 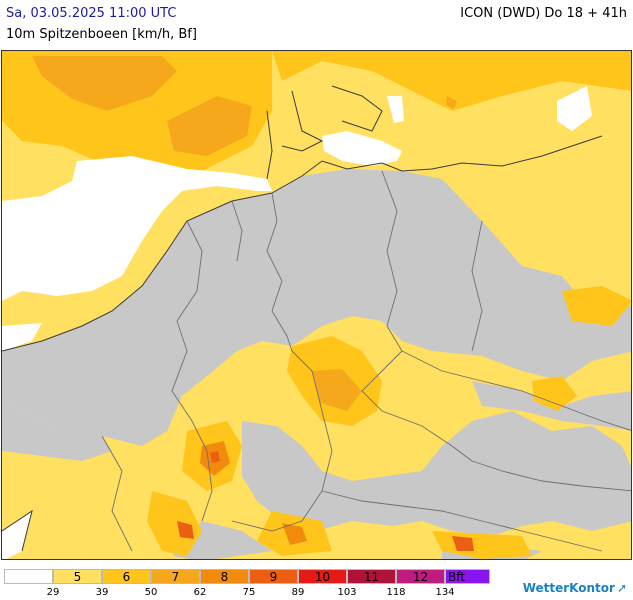 I want to click on baltic-bf6, so click(x=451, y=81).